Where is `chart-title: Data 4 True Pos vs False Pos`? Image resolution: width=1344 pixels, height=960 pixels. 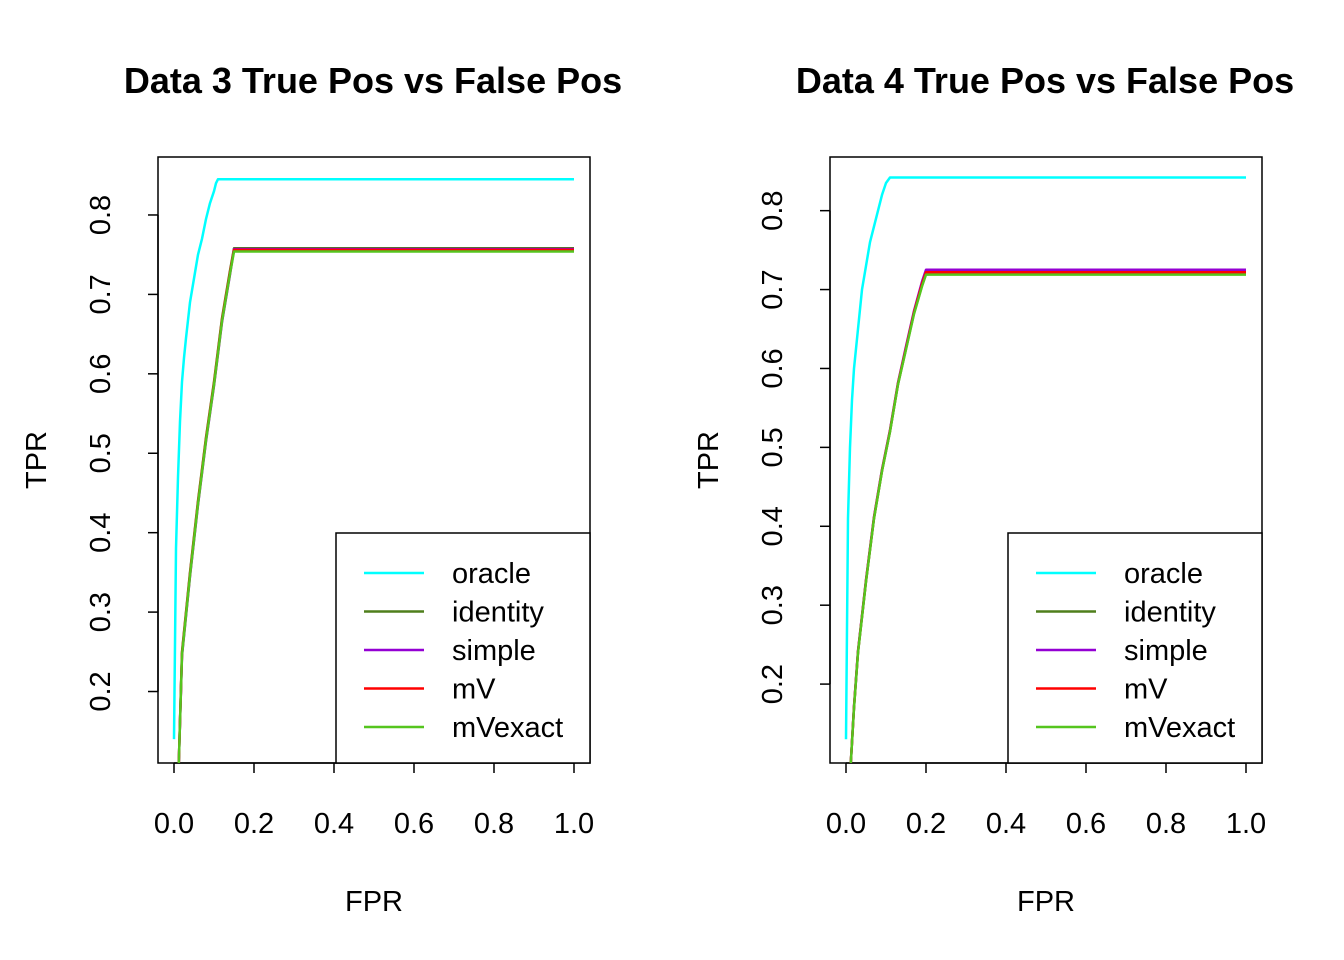 chart-title: Data 4 True Pos vs False Pos is located at coordinates (1045, 80).